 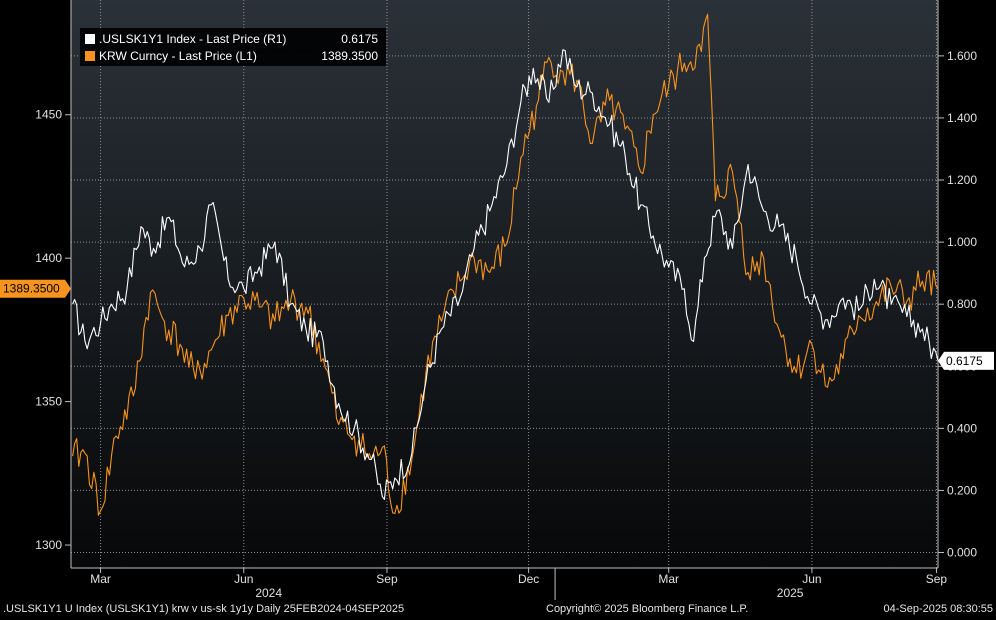 What do you see at coordinates (268, 593) in the screenshot?
I see `x-axis-year-label: 2024` at bounding box center [268, 593].